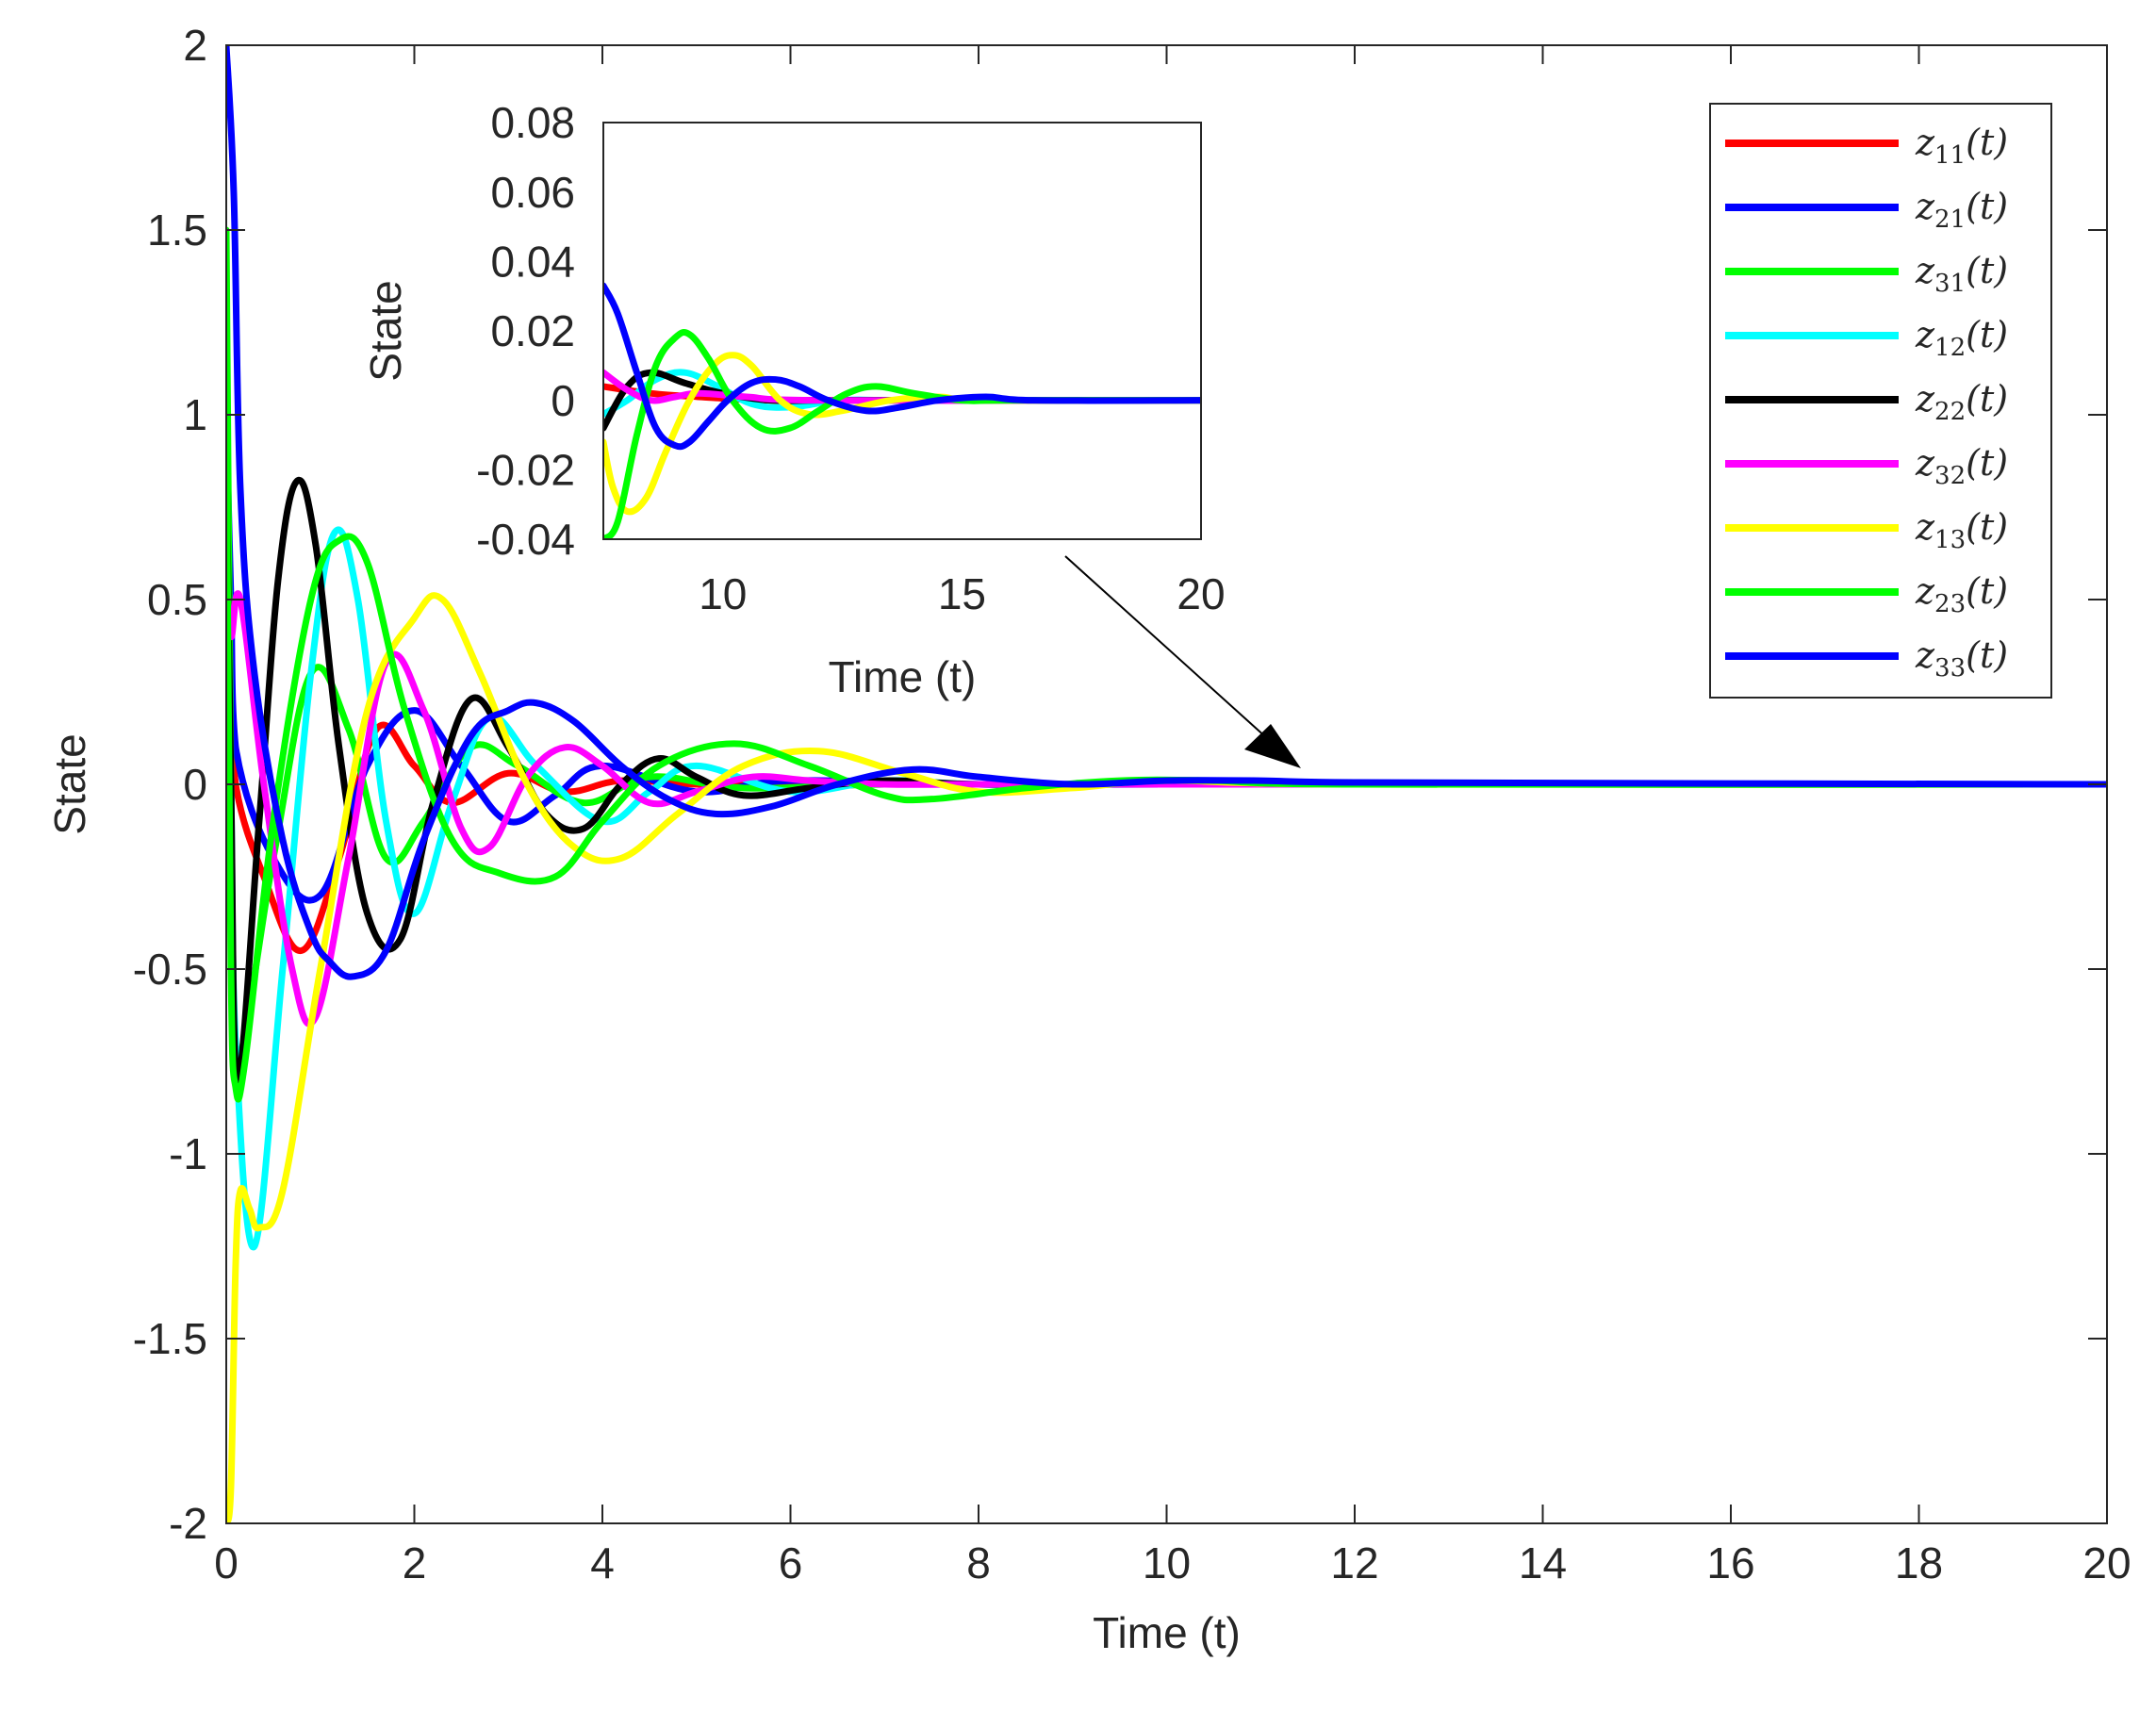  What do you see at coordinates (1866, 210) in the screenshot?
I see `legend-item: z21(t)` at bounding box center [1866, 210].